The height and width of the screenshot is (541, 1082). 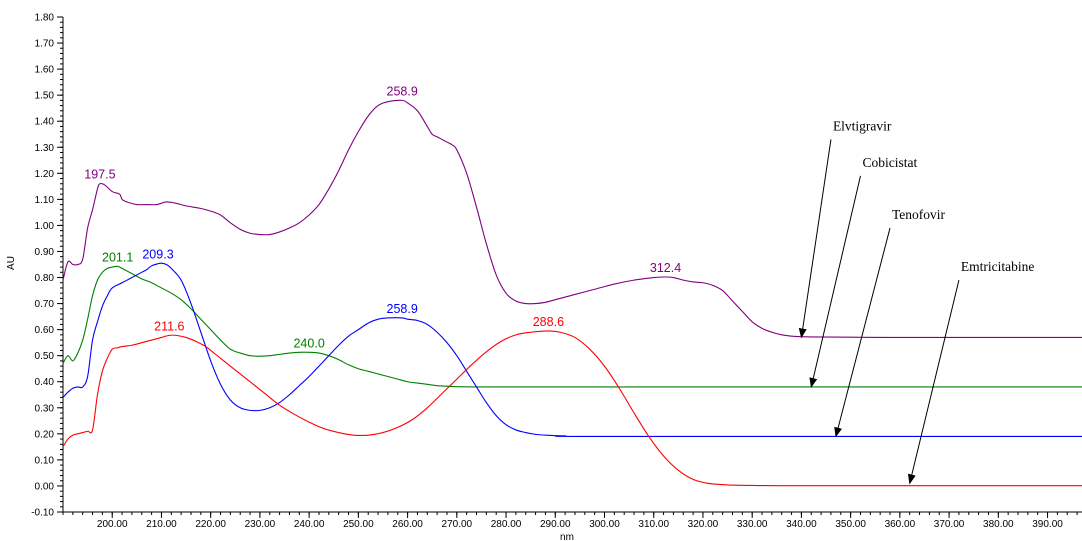 I want to click on y-tick-label: 0.30, so click(x=45, y=408).